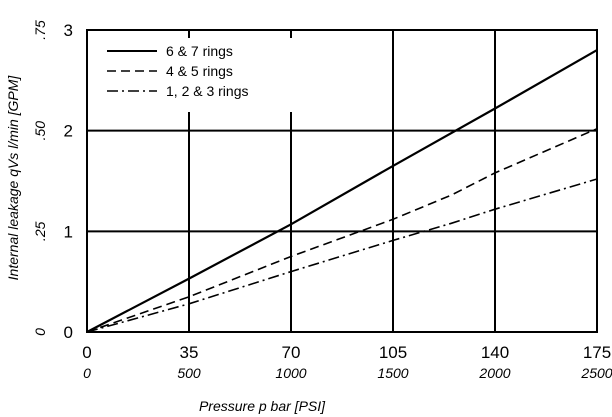 The width and height of the screenshot is (612, 417). What do you see at coordinates (262, 406) in the screenshot?
I see `x-axis-label: Pressure p bar [PSI]` at bounding box center [262, 406].